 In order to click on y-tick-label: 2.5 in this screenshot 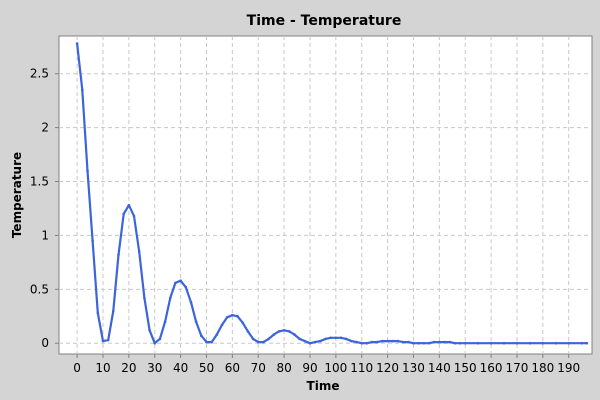, I will do `click(39, 74)`.